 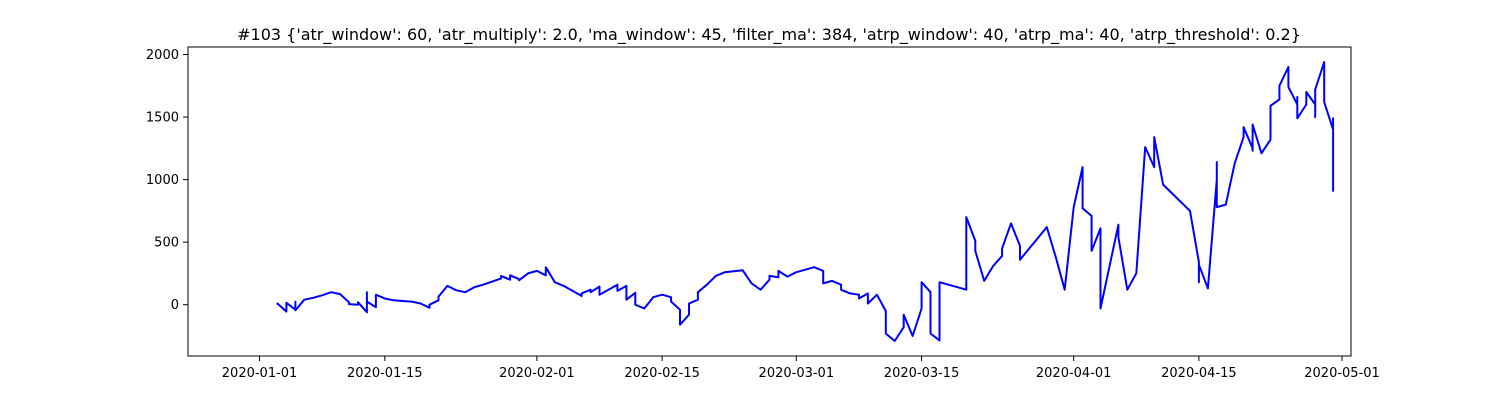 I want to click on y-tick-label: 1500, so click(x=162, y=118).